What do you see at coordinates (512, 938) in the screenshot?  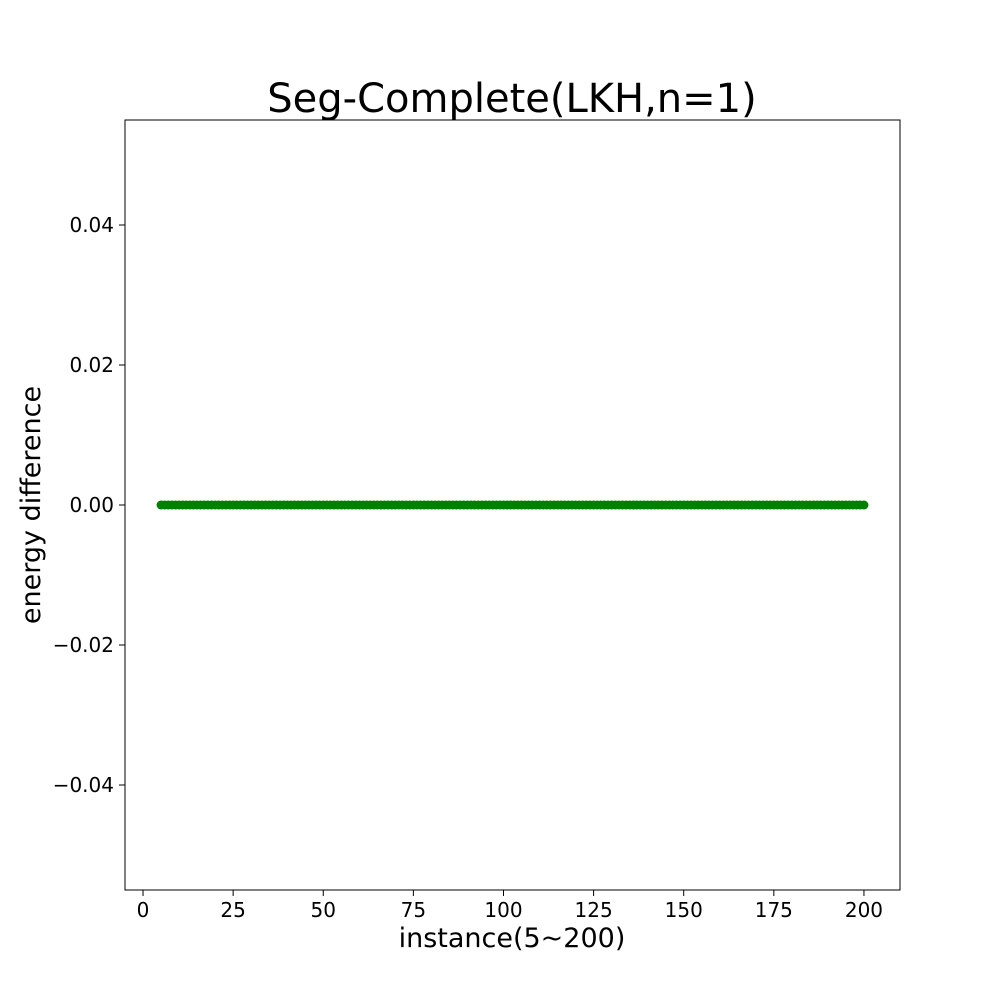 I see `x-axis-label: instance(5~200)` at bounding box center [512, 938].